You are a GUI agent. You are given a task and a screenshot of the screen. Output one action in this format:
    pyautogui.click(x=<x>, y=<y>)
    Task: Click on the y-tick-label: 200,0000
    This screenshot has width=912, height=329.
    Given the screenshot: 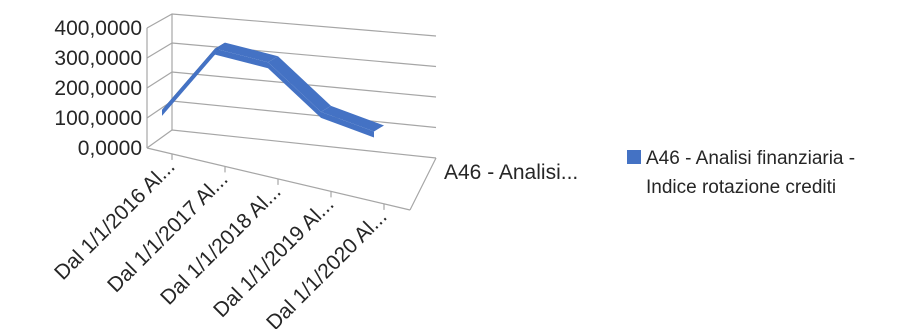 What is the action you would take?
    pyautogui.click(x=98, y=88)
    